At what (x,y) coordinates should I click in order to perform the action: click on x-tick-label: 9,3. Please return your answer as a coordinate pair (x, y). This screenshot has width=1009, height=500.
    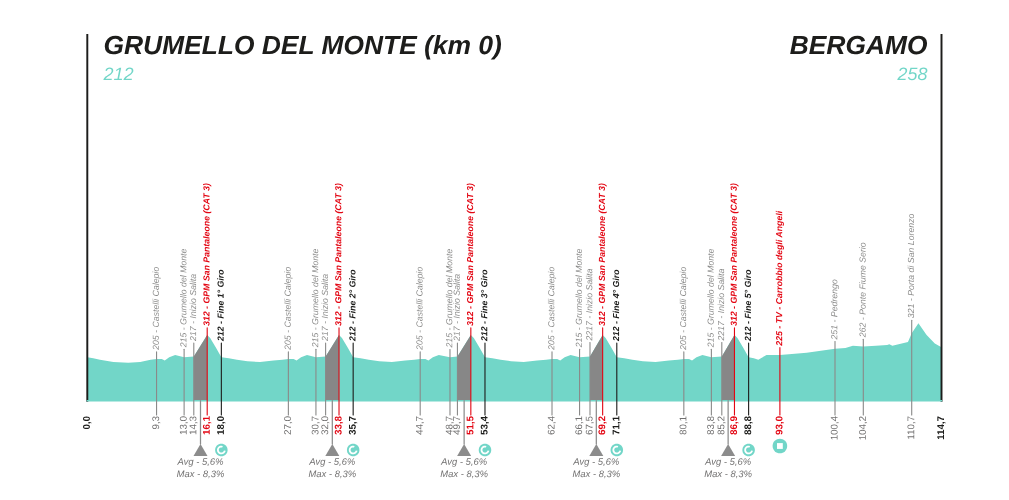
    Looking at the image, I should click on (156, 423).